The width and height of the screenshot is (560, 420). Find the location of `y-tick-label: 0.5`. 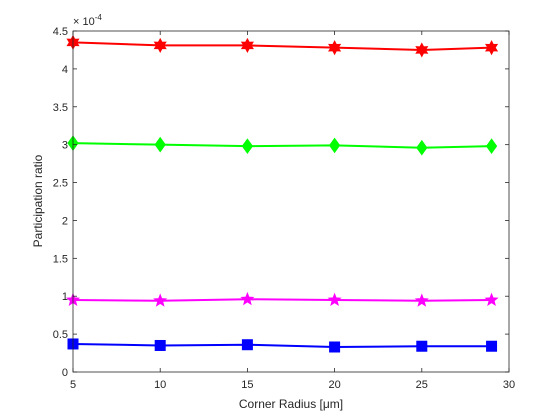

y-tick-label: 0.5 is located at coordinates (60, 335).